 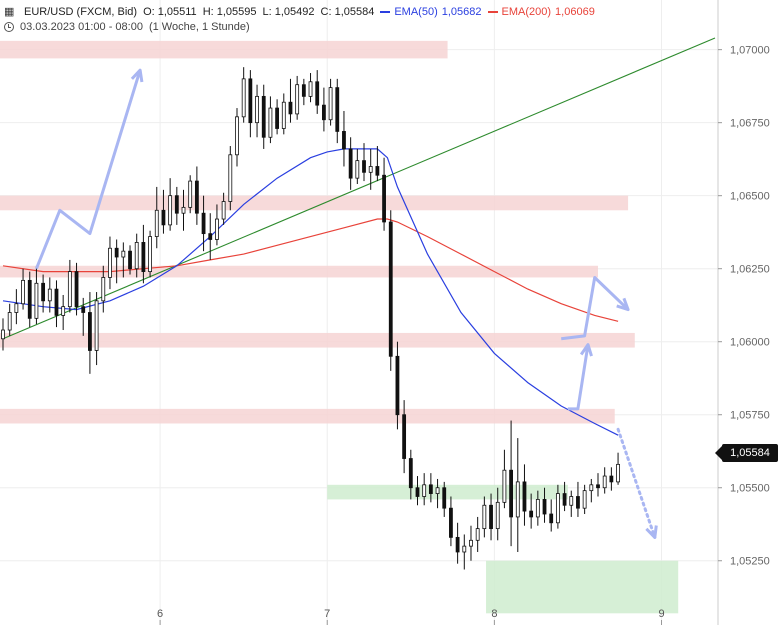 What do you see at coordinates (750, 51) in the screenshot?
I see `y-tick-label: 1,07000` at bounding box center [750, 51].